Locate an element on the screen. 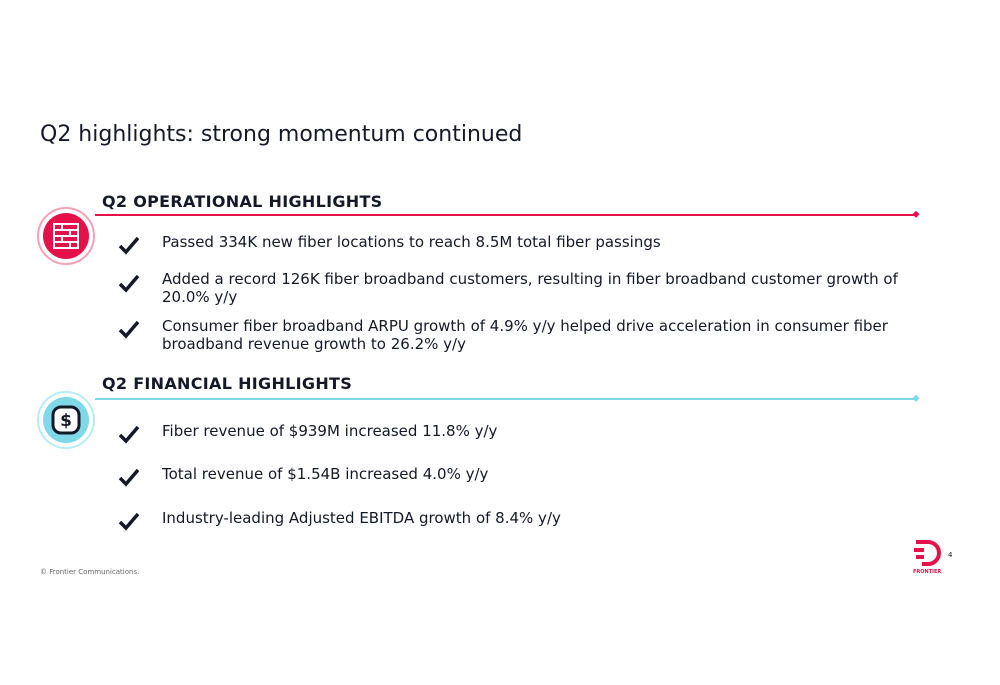  section-heading: Q2 FINANCIAL HIGHLIGHTS is located at coordinates (227, 383).